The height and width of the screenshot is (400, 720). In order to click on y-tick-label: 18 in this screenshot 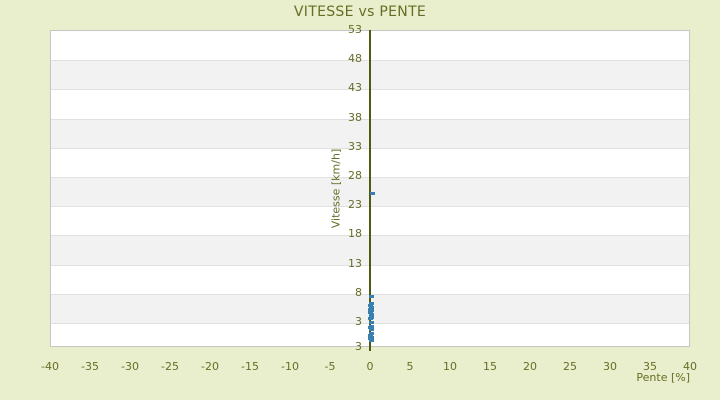, I will do `click(355, 234)`.